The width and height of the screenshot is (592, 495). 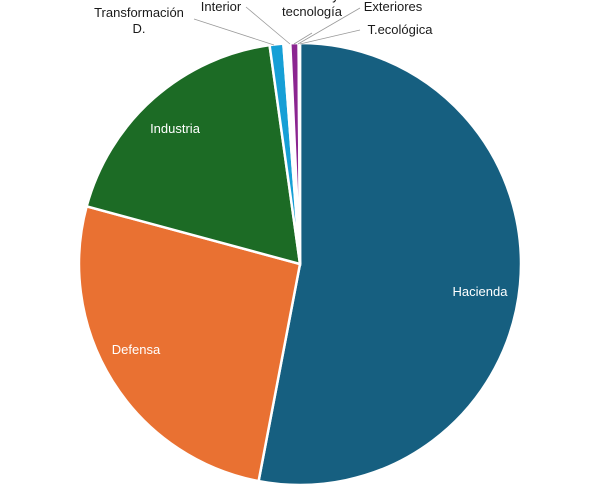 What do you see at coordinates (299, 153) in the screenshot?
I see `pie-slice-t-ecologica` at bounding box center [299, 153].